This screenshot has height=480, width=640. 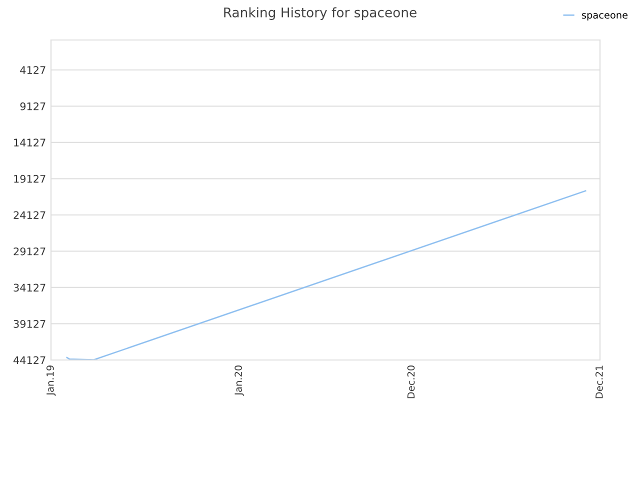 What do you see at coordinates (33, 70) in the screenshot?
I see `y-tick-label: 4127` at bounding box center [33, 70].